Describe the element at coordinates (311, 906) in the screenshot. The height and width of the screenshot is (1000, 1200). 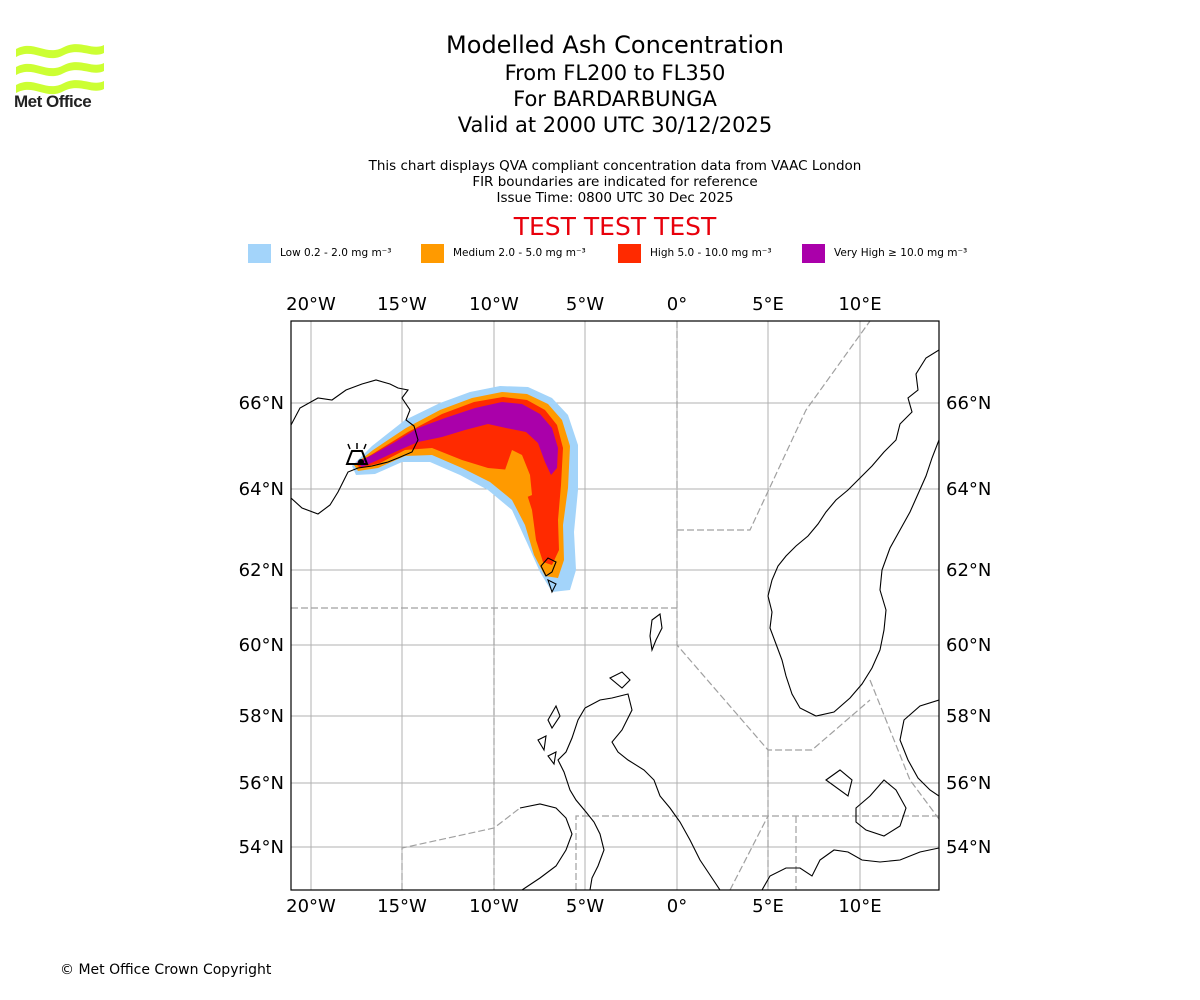
I see `lon-bottom-20w: 20°W` at that location.